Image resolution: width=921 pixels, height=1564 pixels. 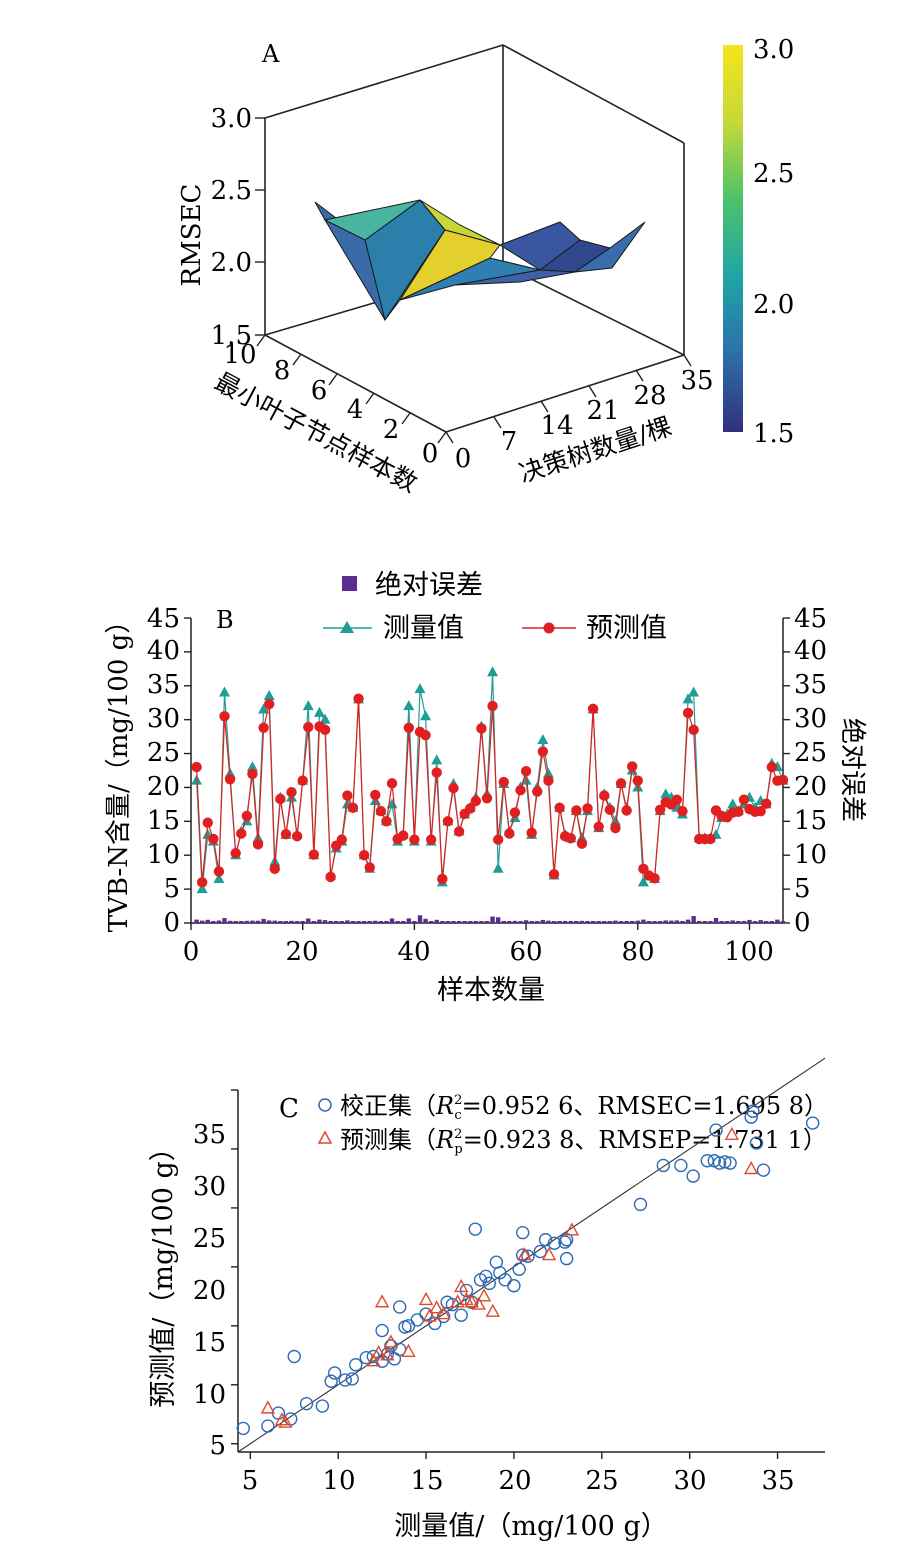 I want to click on z-tick-label: 2.0, so click(x=231, y=263).